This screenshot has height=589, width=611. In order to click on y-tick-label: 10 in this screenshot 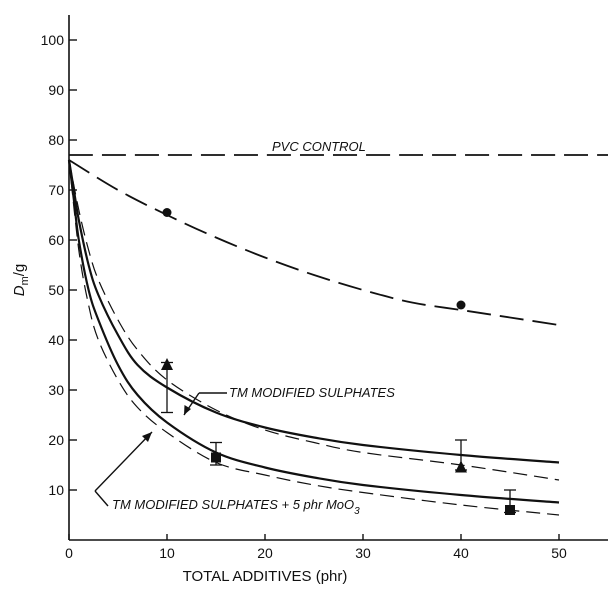, I will do `click(56, 490)`.